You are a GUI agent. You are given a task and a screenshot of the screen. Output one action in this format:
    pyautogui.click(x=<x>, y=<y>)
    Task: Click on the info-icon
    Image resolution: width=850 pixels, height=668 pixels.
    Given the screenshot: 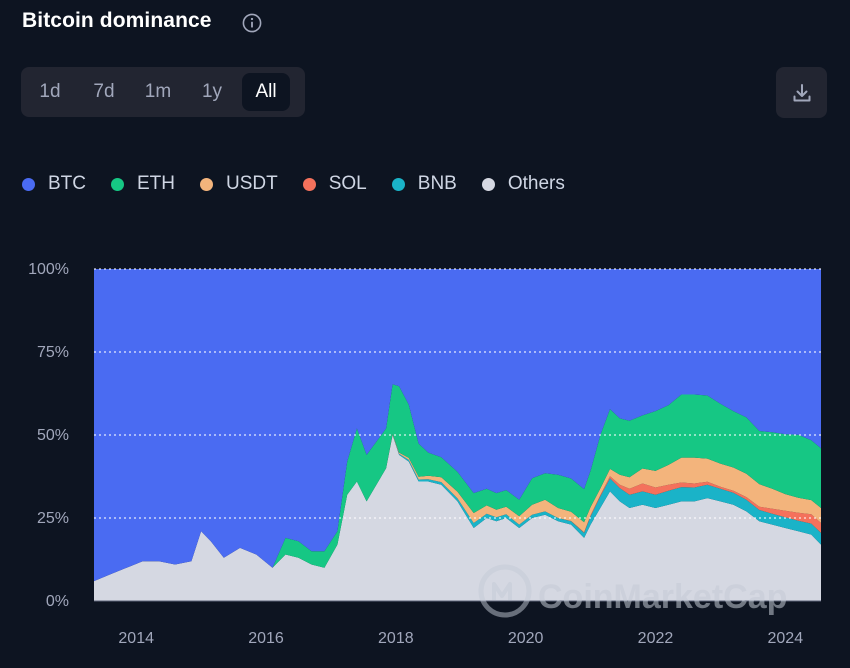 What is the action you would take?
    pyautogui.click(x=252, y=23)
    